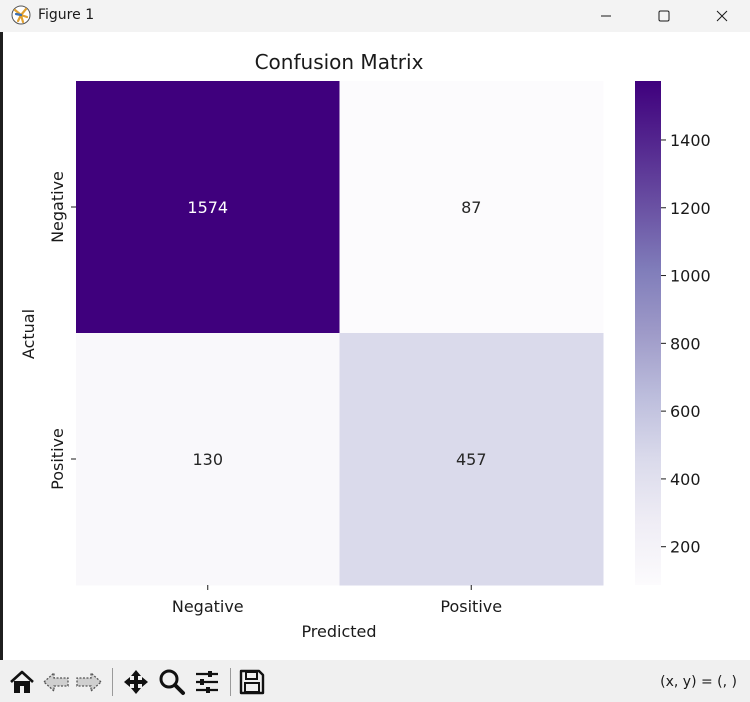 The height and width of the screenshot is (702, 750). Describe the element at coordinates (471, 606) in the screenshot. I see `x-tick-label: Positive` at that location.